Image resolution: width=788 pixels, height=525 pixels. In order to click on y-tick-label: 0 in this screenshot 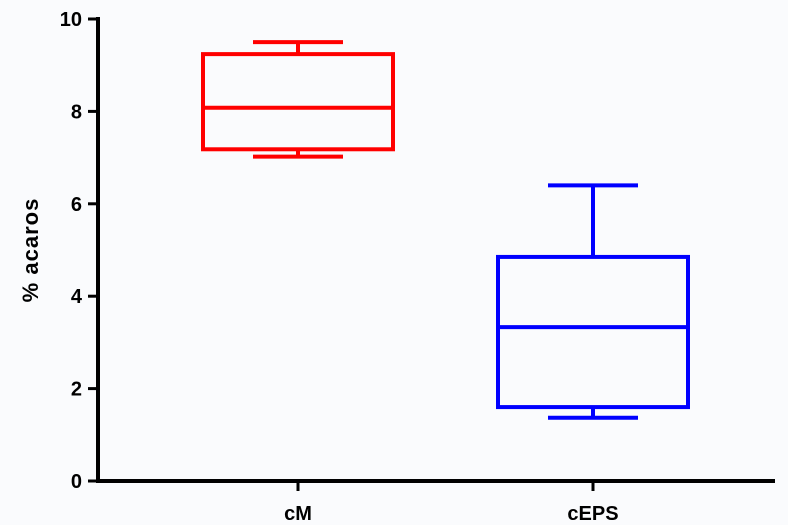, I will do `click(76, 482)`.